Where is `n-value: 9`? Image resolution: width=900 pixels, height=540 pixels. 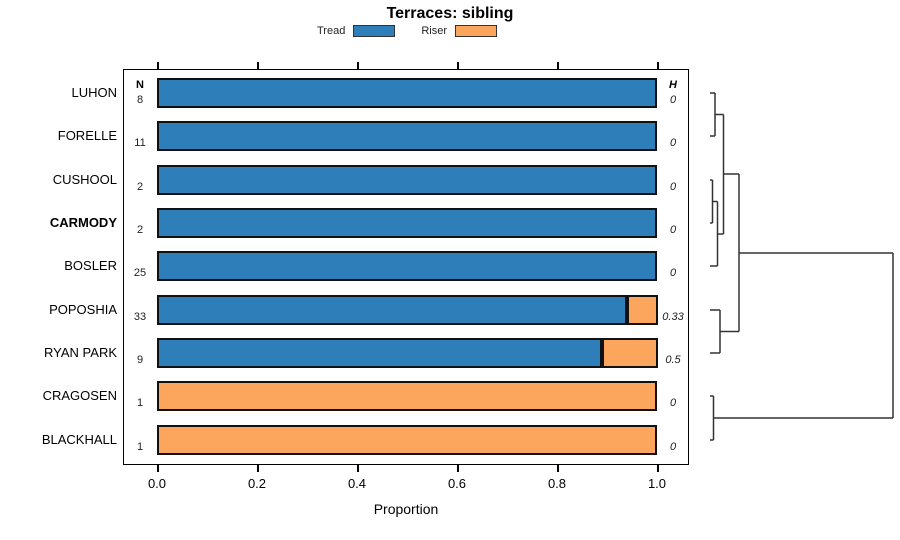 n-value: 9 is located at coordinates (140, 360).